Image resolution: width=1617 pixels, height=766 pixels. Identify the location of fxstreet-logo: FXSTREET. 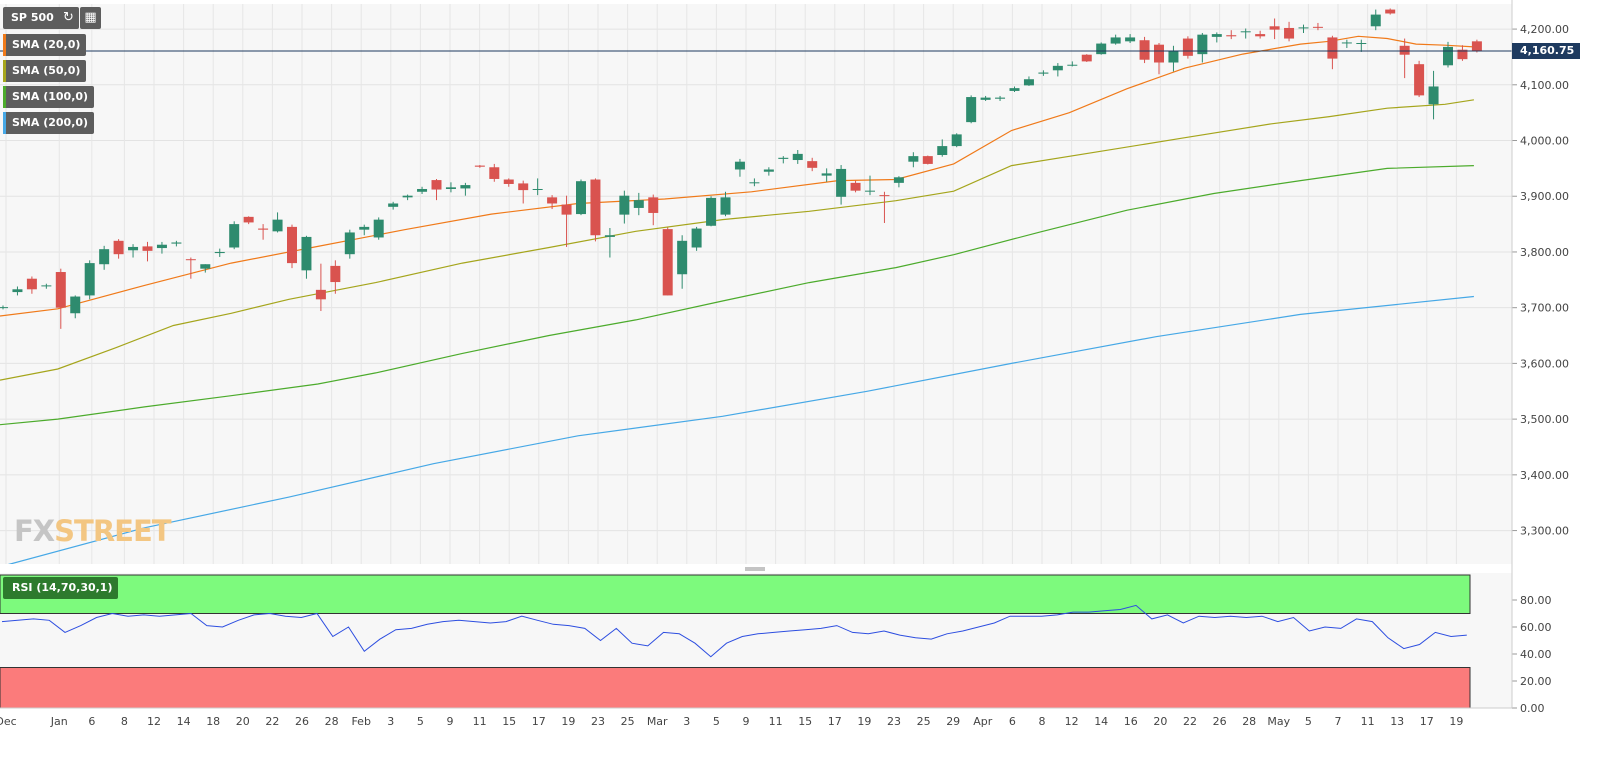
(93, 531).